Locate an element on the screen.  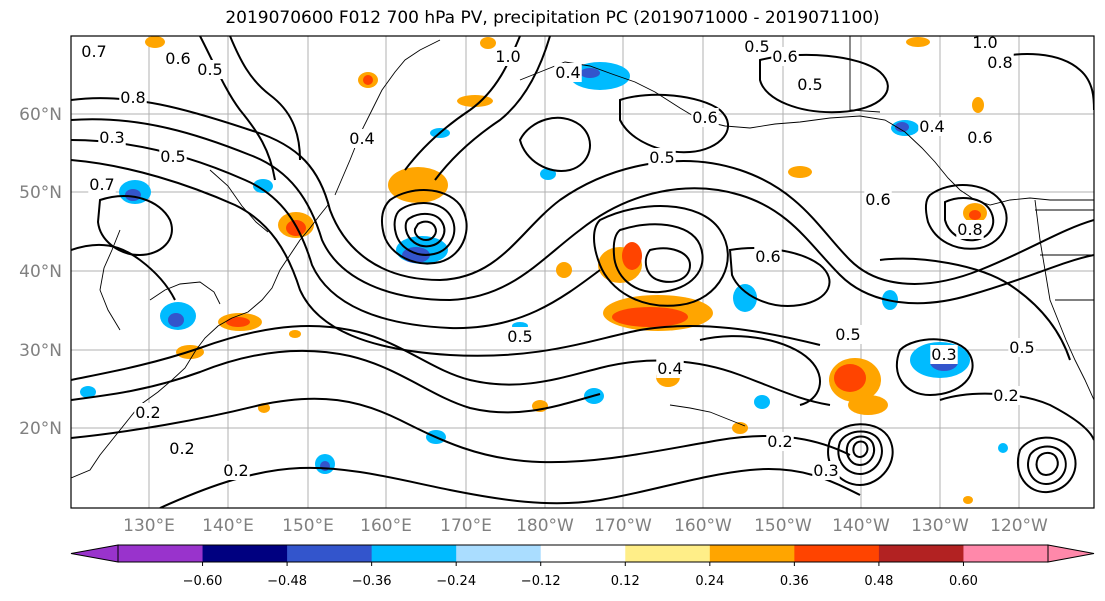
colorbar-tick-label: −0.48 is located at coordinates (287, 581).